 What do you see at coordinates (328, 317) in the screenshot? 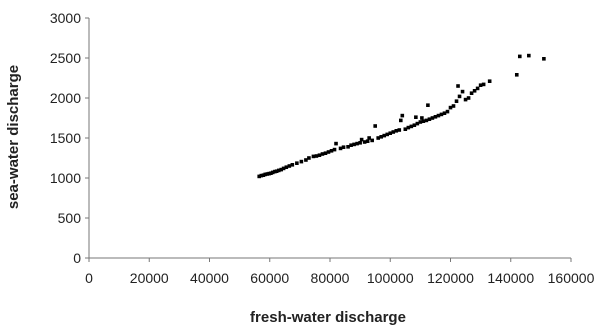
I see `x-axis-title: fresh-water discharge` at bounding box center [328, 317].